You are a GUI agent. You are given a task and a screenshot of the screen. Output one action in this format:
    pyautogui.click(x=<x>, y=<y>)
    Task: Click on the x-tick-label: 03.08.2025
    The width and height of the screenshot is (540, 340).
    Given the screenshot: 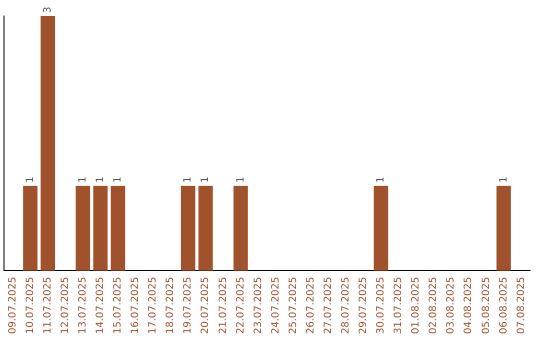 What is the action you would take?
    pyautogui.click(x=451, y=305)
    